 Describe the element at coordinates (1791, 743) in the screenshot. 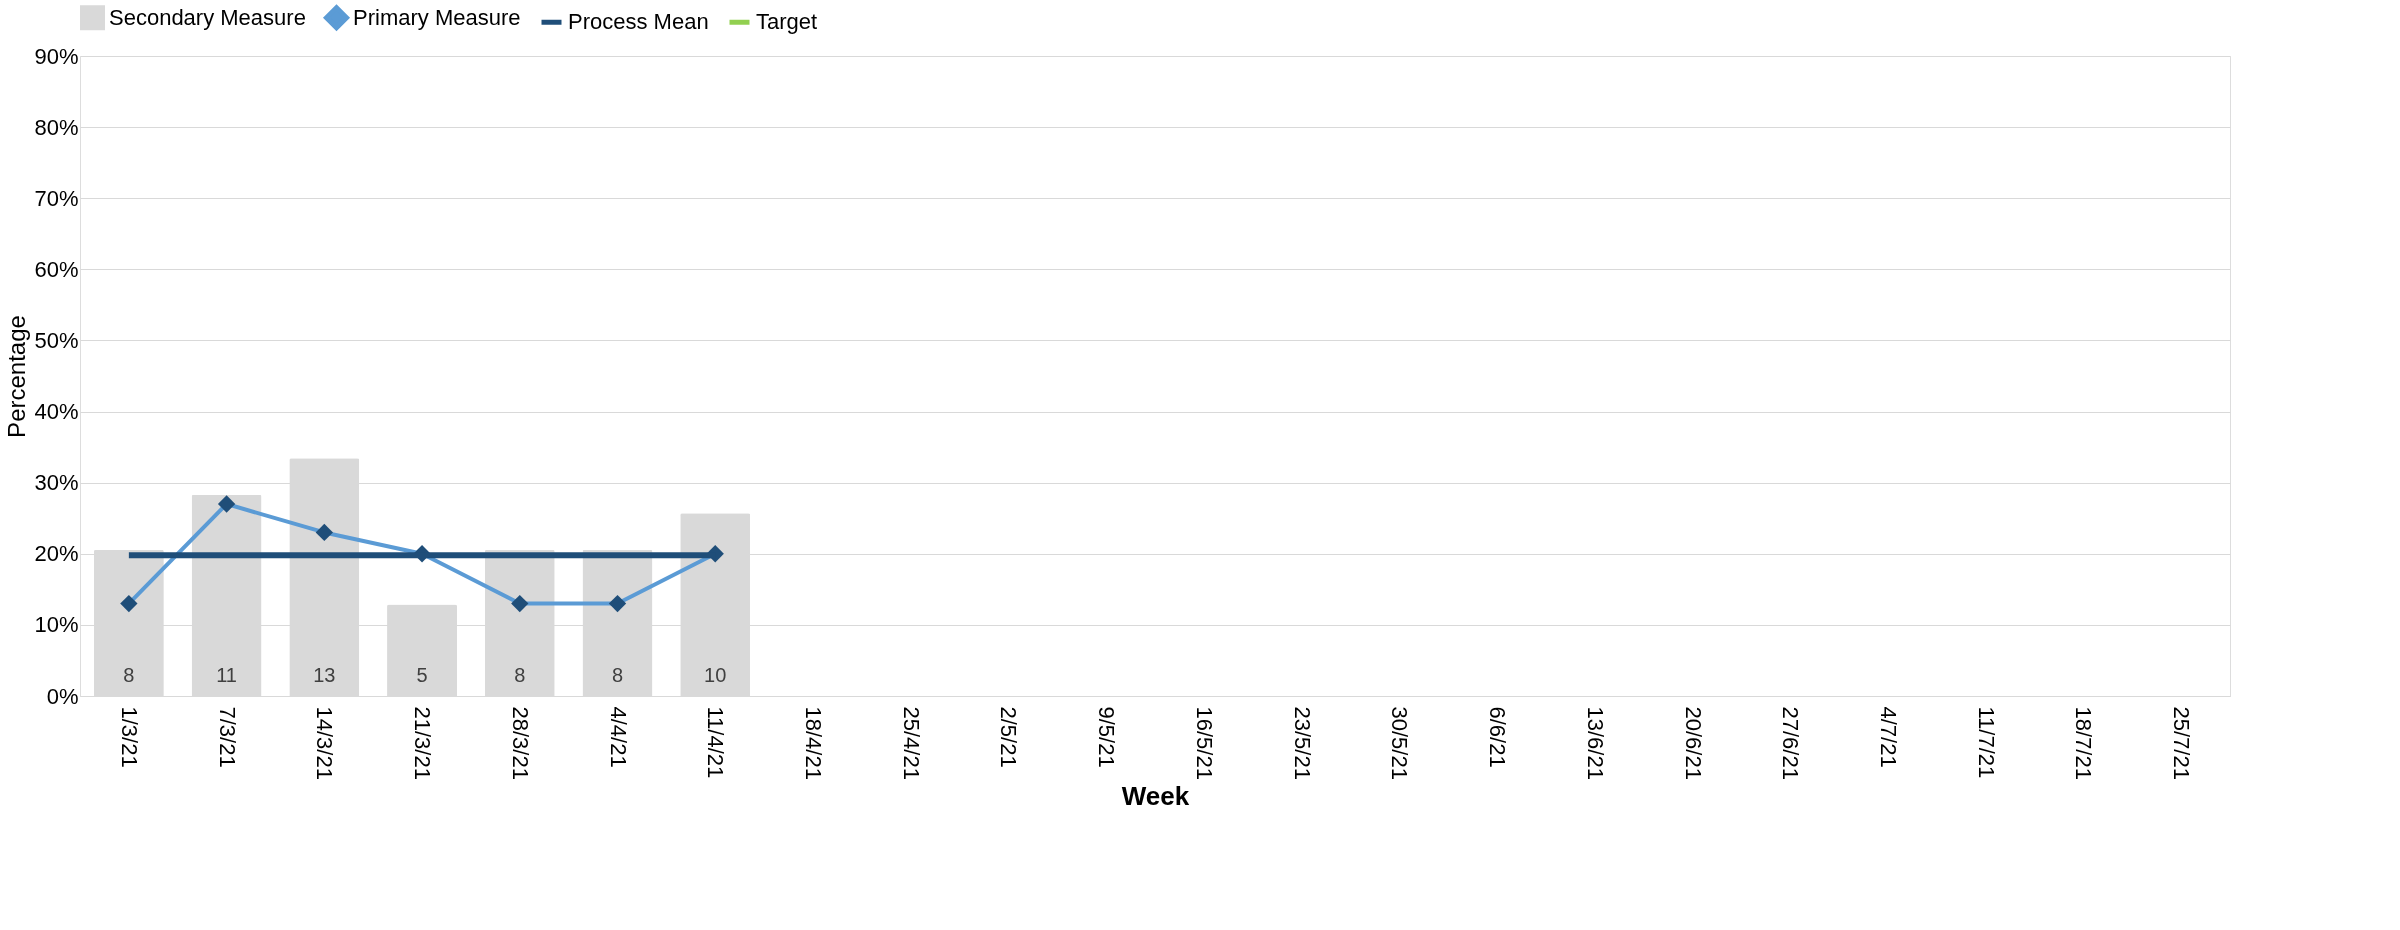

I see `x-tick-label: 27/6/21` at that location.